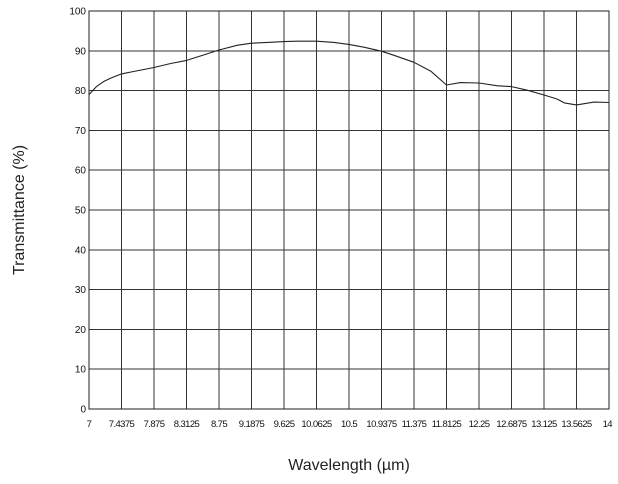 Image resolution: width=618 pixels, height=484 pixels. Describe the element at coordinates (252, 424) in the screenshot. I see `x-tick-label: 9.1875` at that location.